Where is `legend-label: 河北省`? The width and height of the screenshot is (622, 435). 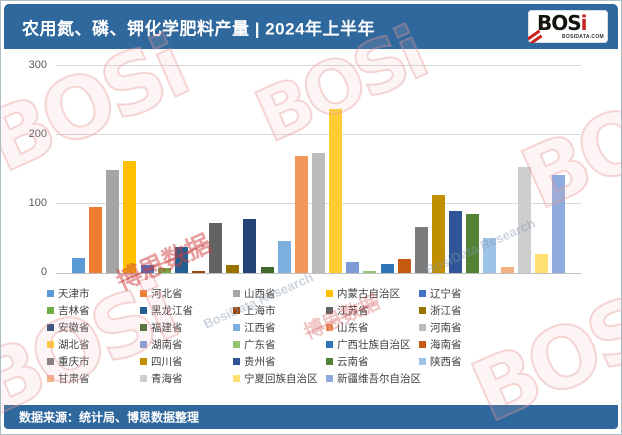 legend-label: 河北省 is located at coordinates (167, 294).